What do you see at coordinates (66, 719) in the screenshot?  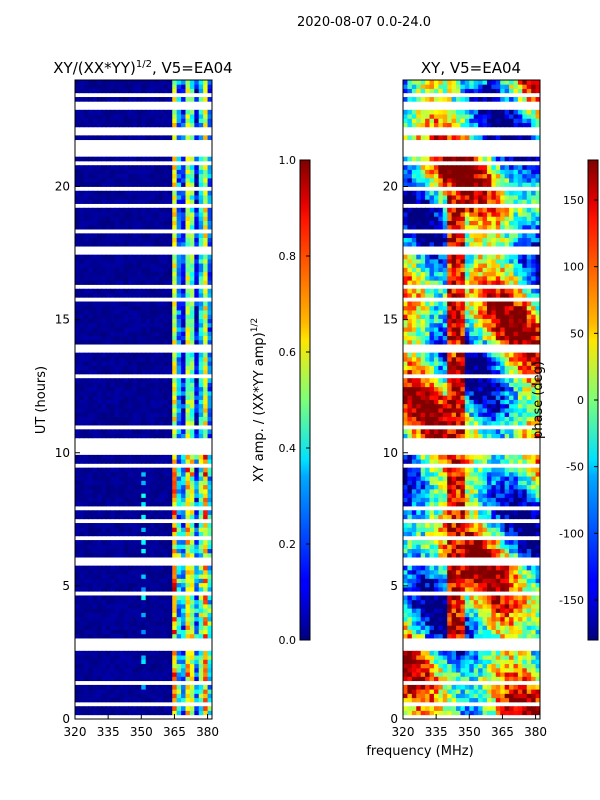 I see `y-tick-label: 0` at bounding box center [66, 719].